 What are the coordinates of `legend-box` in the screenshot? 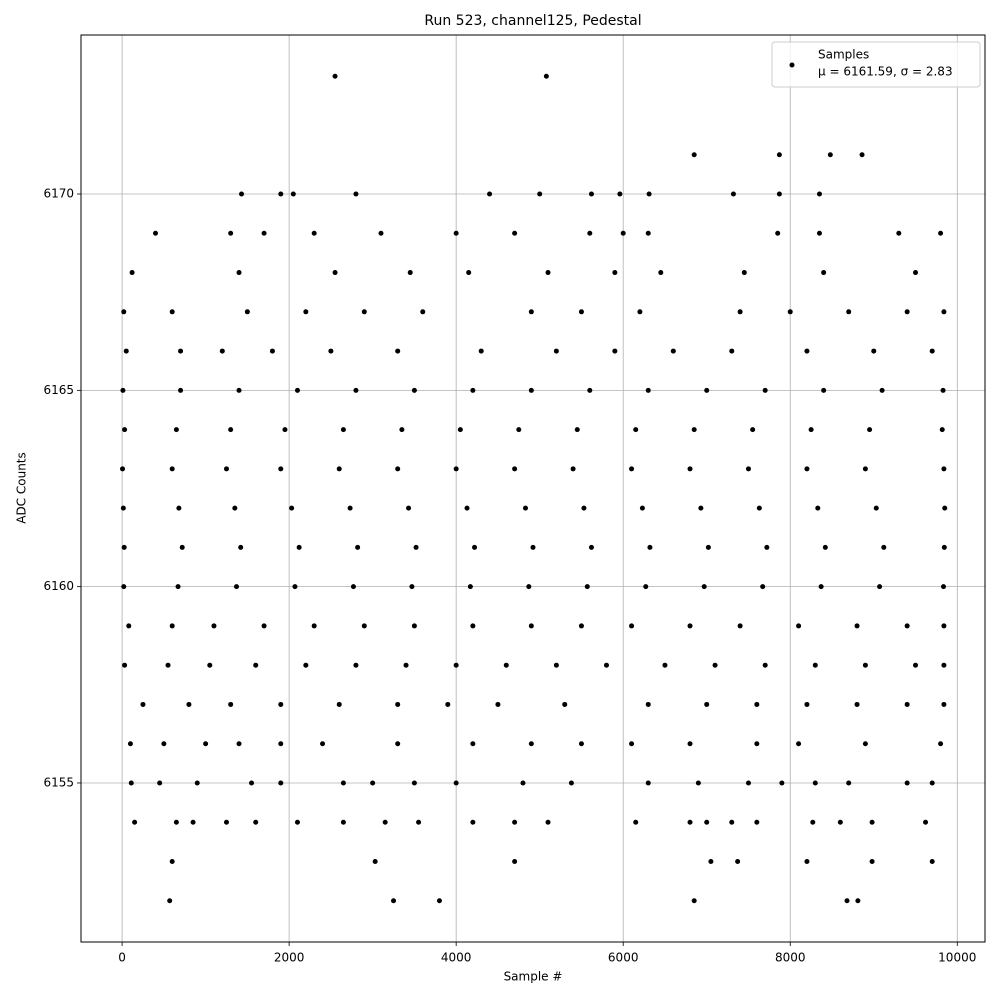 It's located at (876, 64).